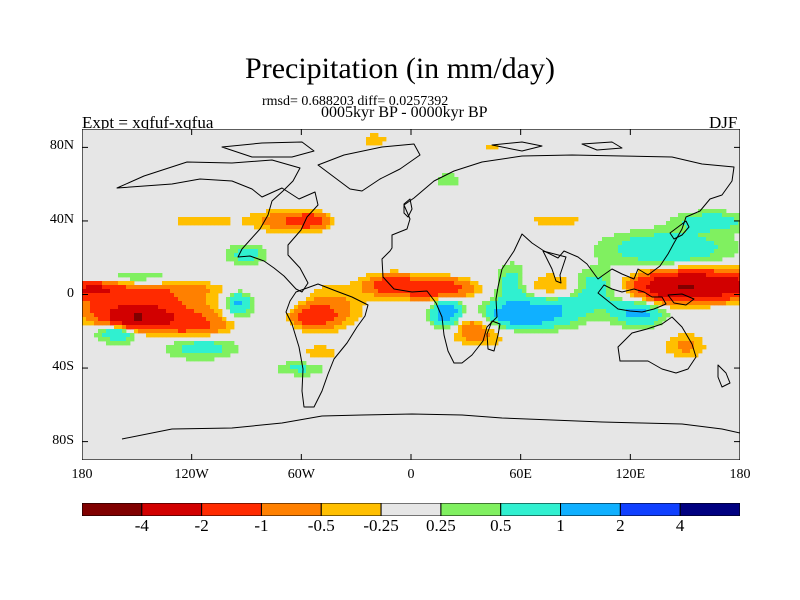  I want to click on coast-australia, so click(657, 345).